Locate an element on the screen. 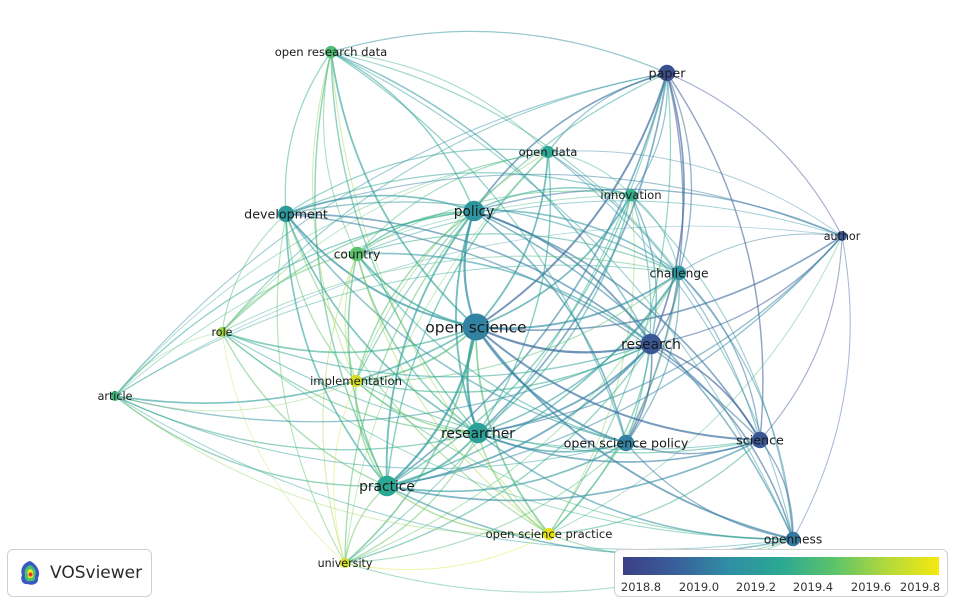  node-label-open-science: open science is located at coordinates (475, 327).